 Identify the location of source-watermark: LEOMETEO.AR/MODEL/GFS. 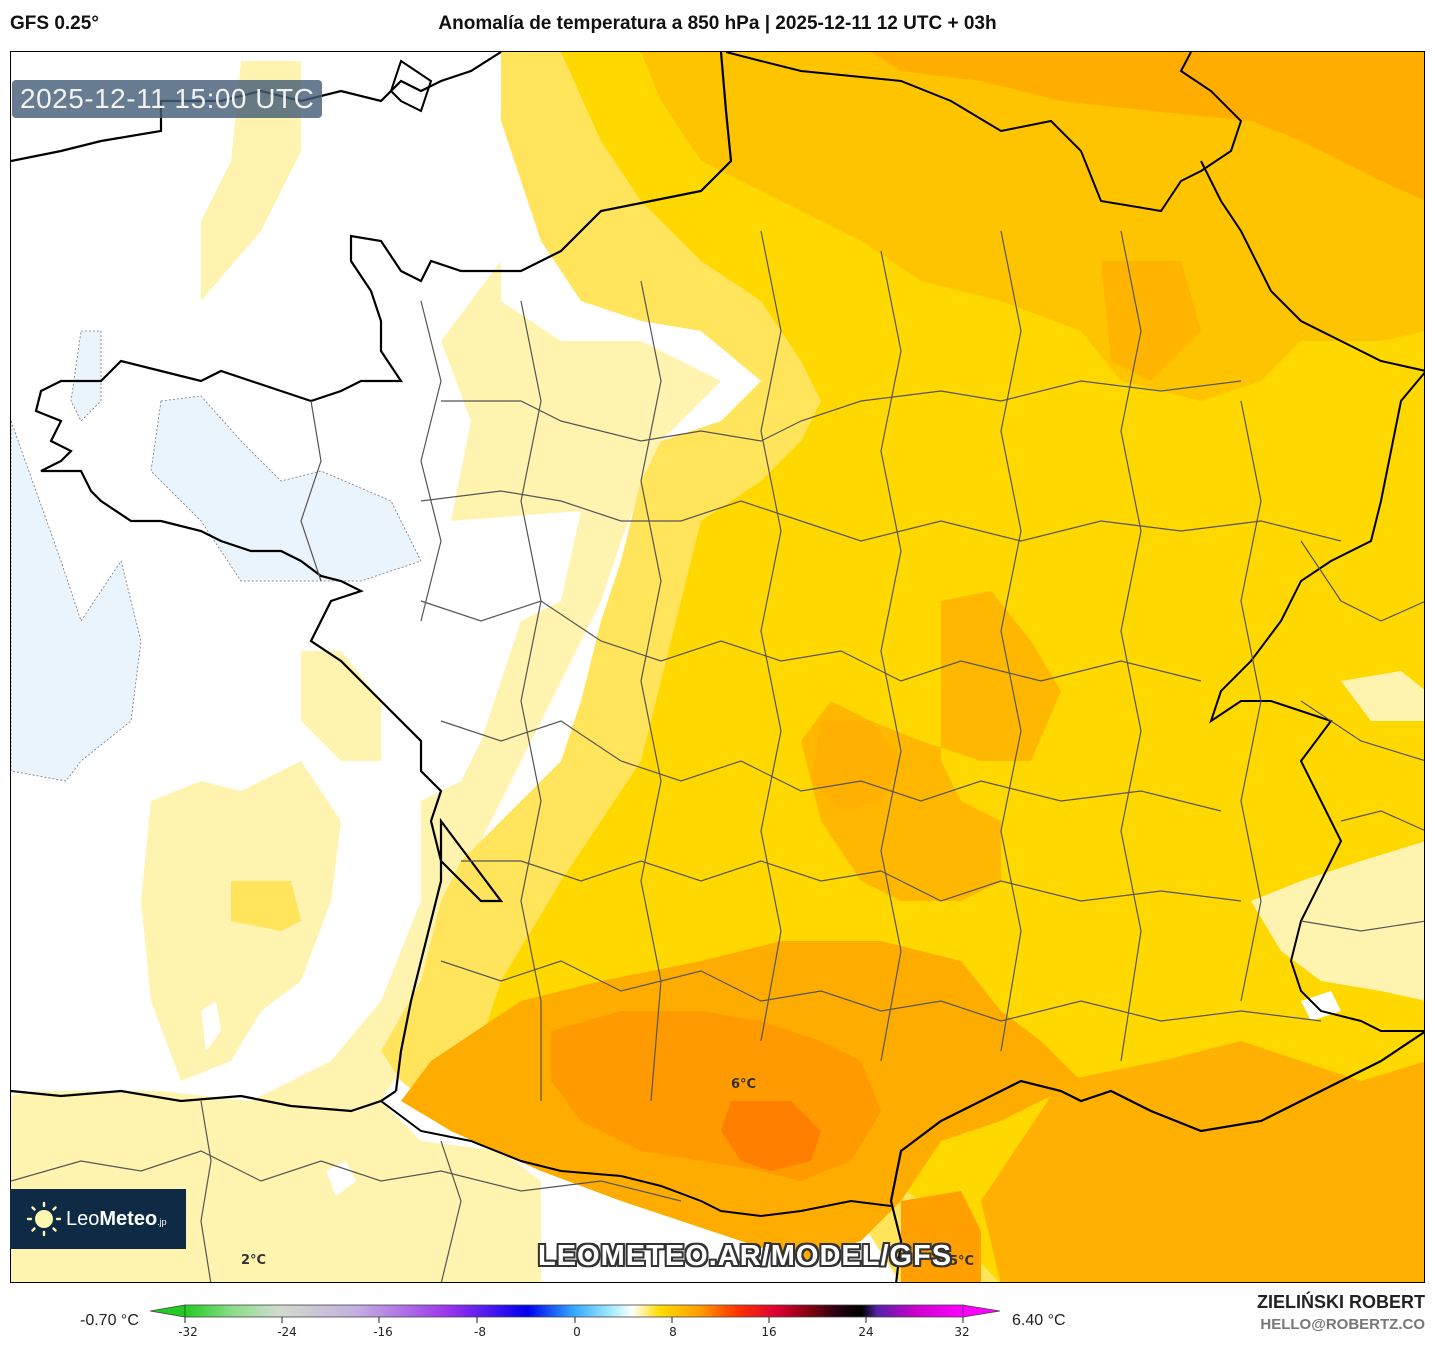
(745, 1256).